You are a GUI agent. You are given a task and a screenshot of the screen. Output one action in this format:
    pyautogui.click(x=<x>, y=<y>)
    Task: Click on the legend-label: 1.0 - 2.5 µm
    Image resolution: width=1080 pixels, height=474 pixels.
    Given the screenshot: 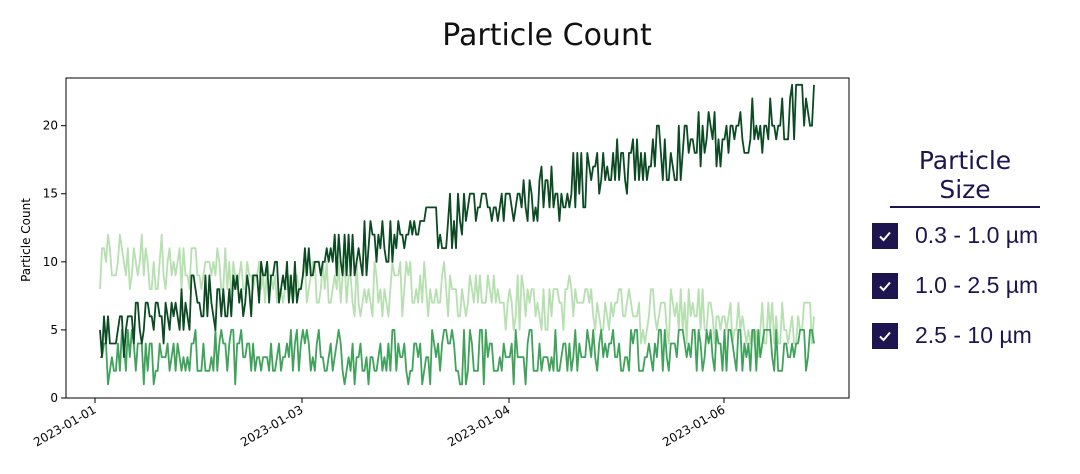 What is the action you would take?
    pyautogui.click(x=977, y=285)
    